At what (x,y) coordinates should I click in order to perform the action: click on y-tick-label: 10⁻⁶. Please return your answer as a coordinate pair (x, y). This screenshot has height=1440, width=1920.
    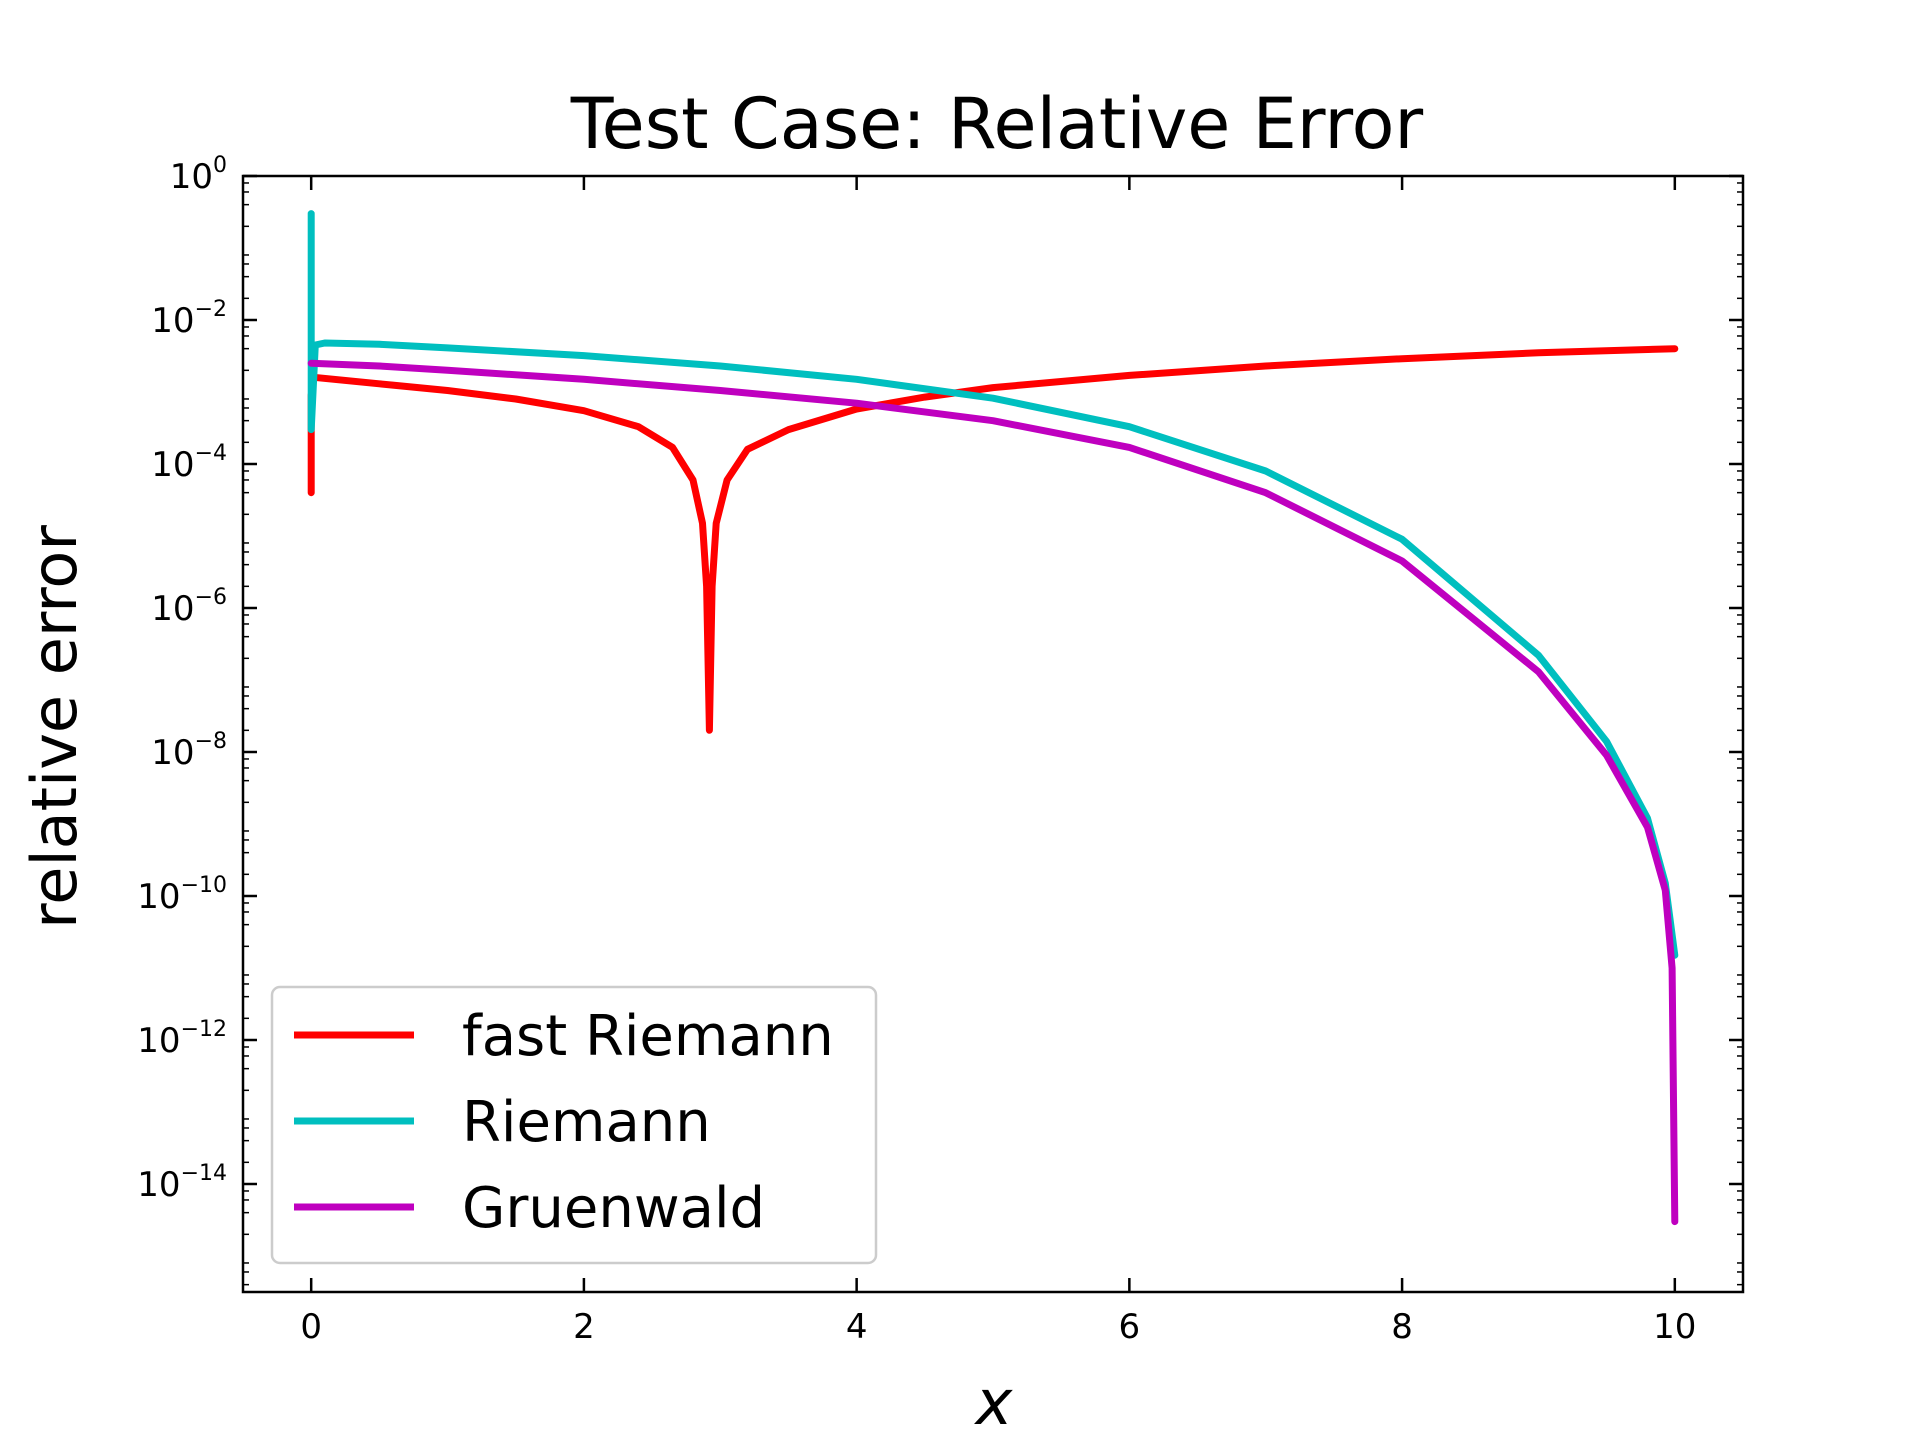
    Looking at the image, I should click on (189, 607).